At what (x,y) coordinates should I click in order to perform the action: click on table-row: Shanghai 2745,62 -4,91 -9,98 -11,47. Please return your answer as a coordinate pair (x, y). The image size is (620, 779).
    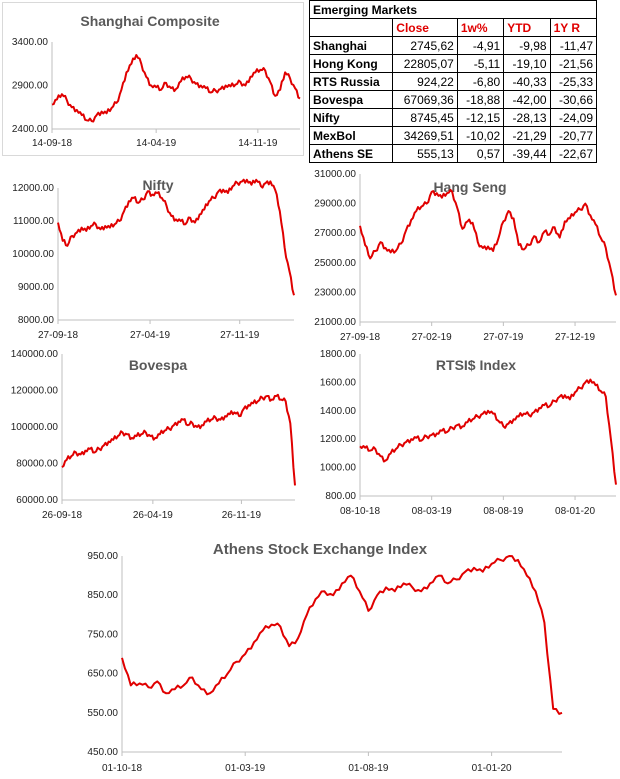
    Looking at the image, I should click on (453, 45).